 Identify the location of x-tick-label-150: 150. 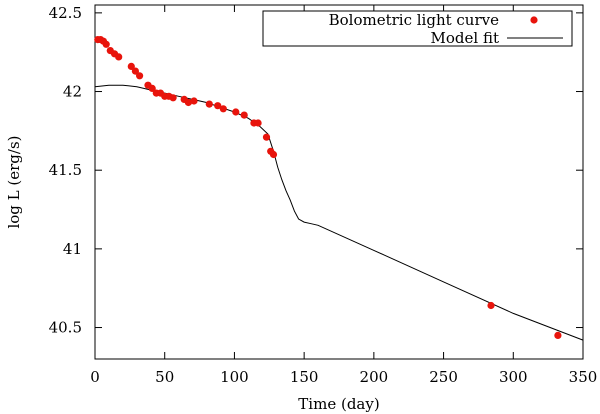
(304, 377).